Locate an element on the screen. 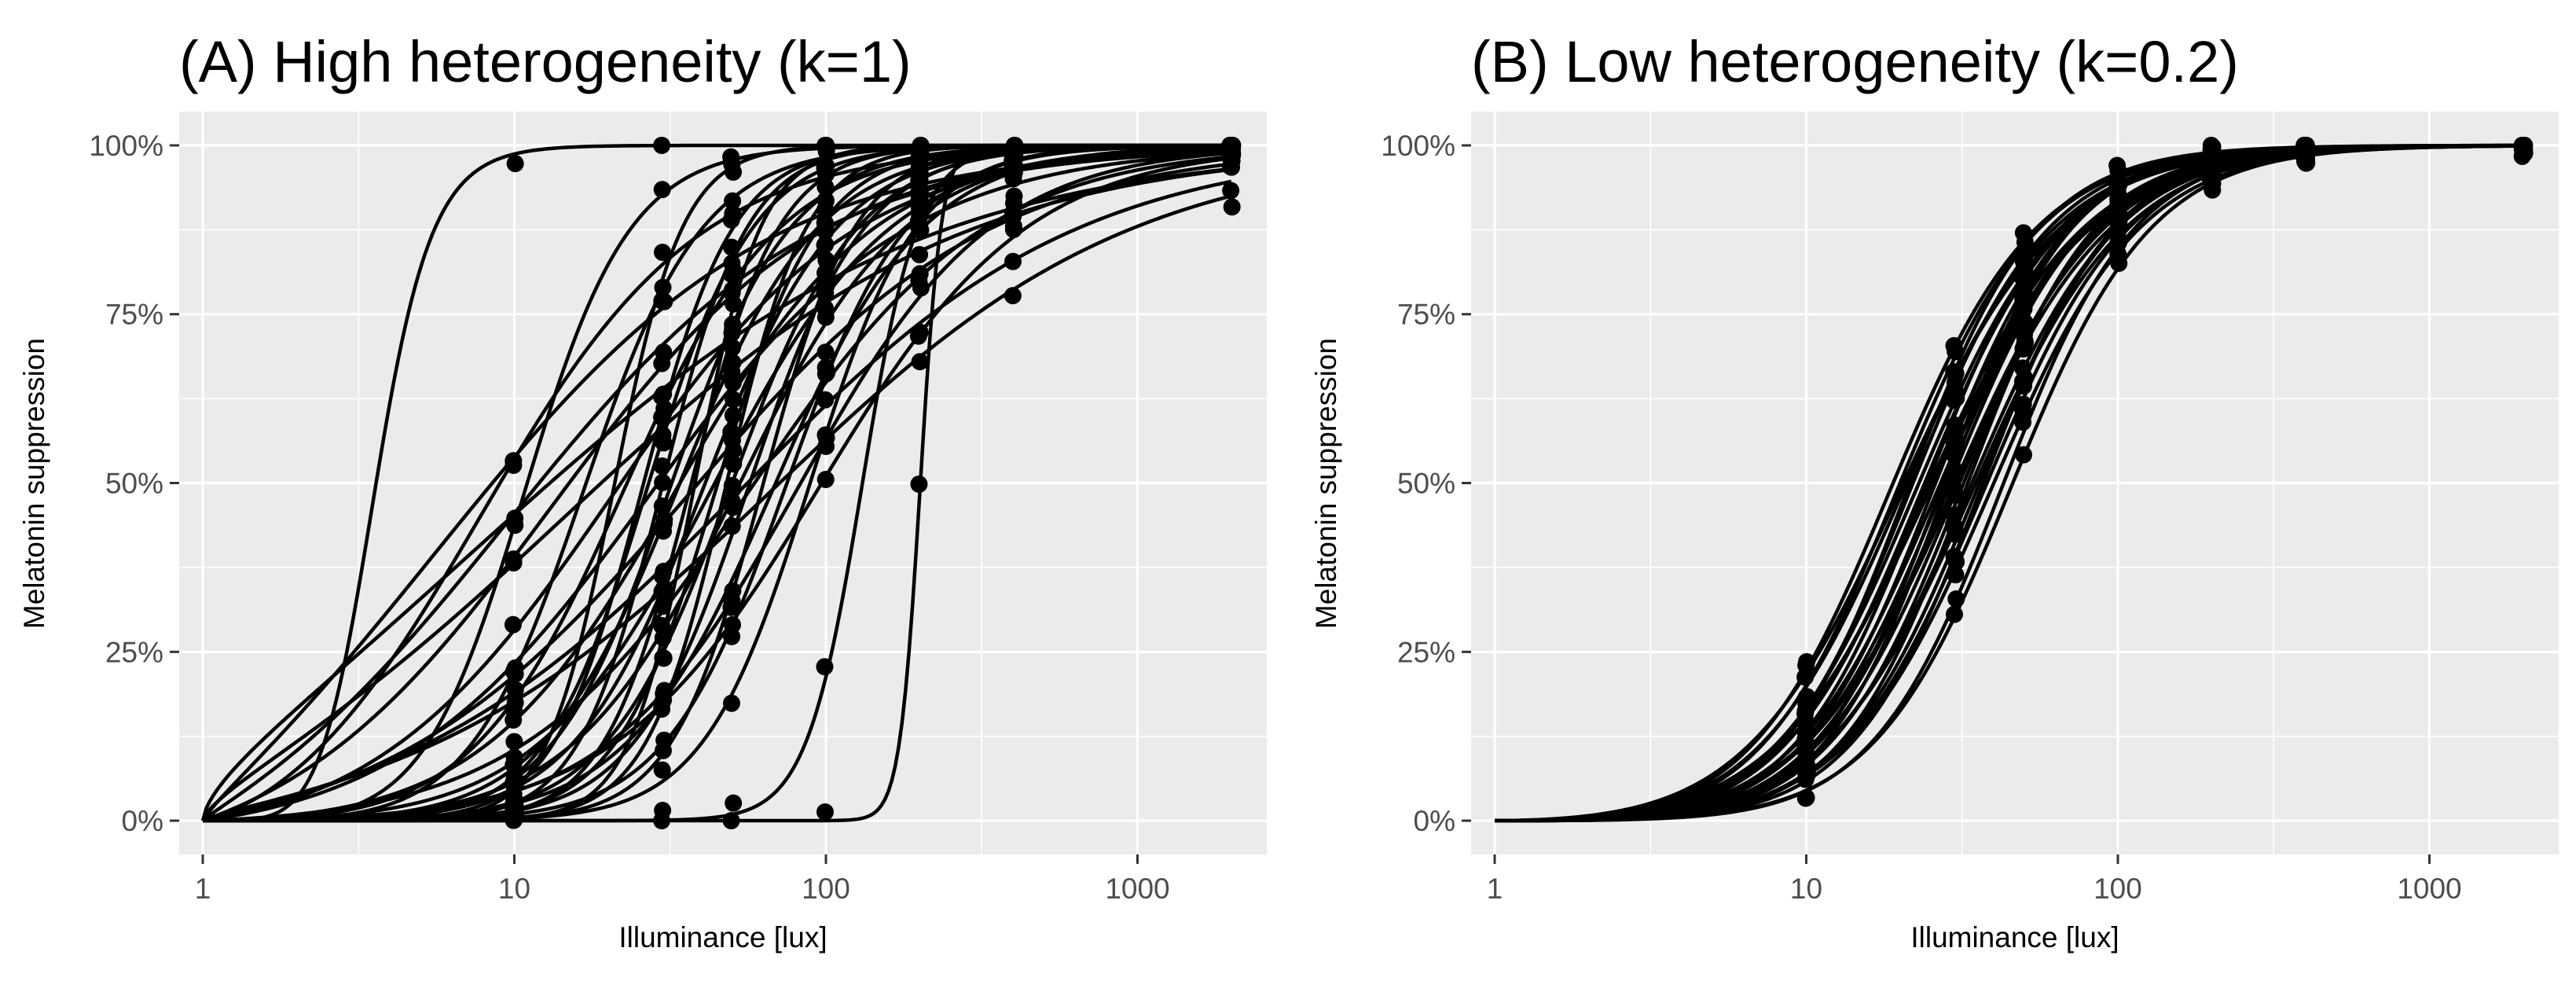 The height and width of the screenshot is (981, 2576). panel-b-x-tick-label: 1000 is located at coordinates (2429, 889).